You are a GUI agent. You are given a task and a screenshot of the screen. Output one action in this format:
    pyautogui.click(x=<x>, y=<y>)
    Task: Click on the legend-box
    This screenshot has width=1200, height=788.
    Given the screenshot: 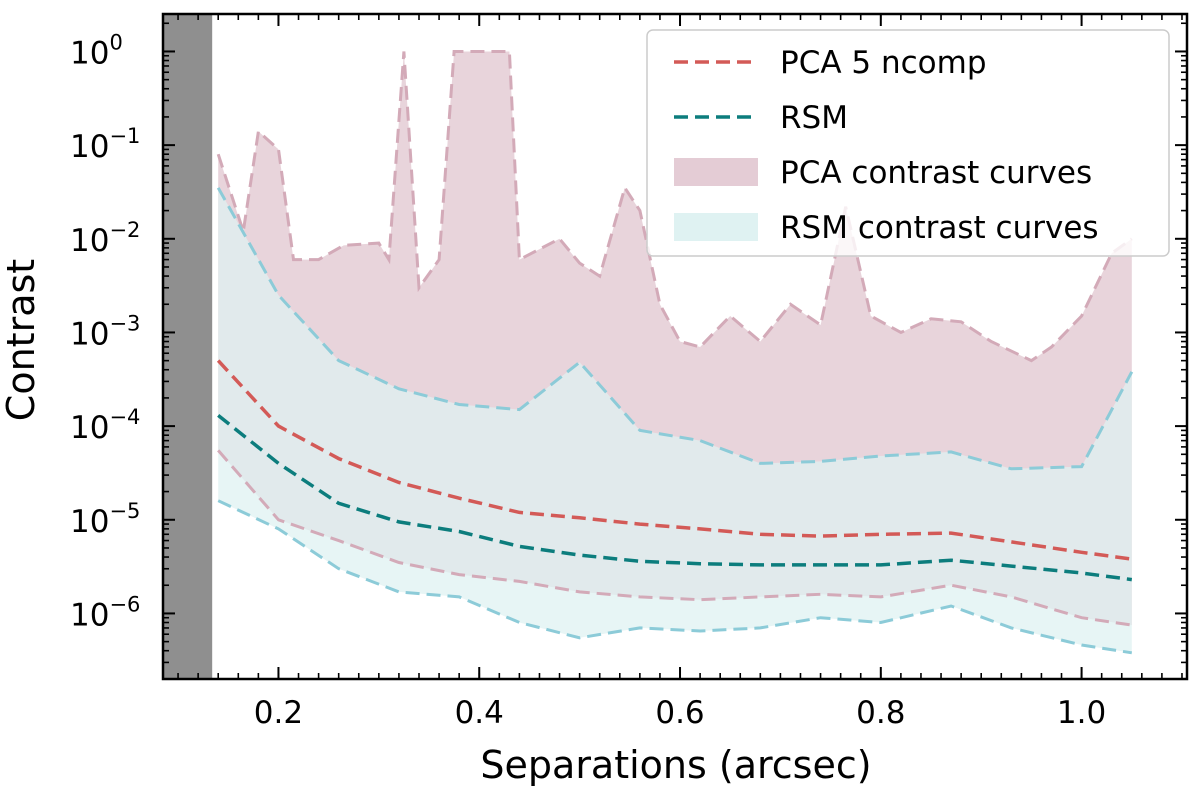 What is the action you would take?
    pyautogui.click(x=908, y=143)
    